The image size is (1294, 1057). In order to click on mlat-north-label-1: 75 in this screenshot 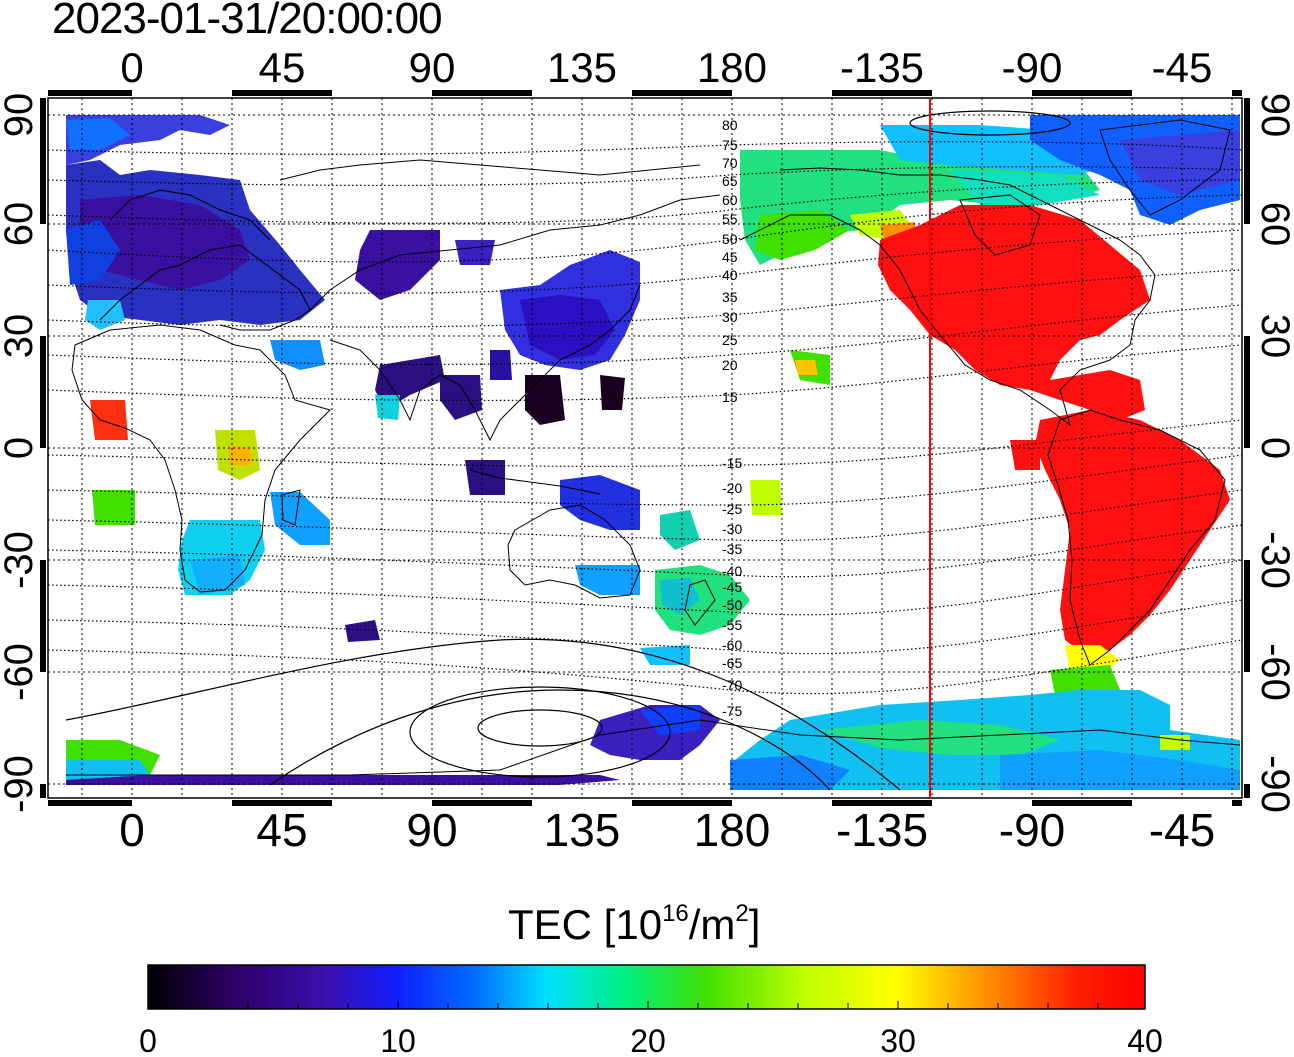, I will do `click(730, 145)`.